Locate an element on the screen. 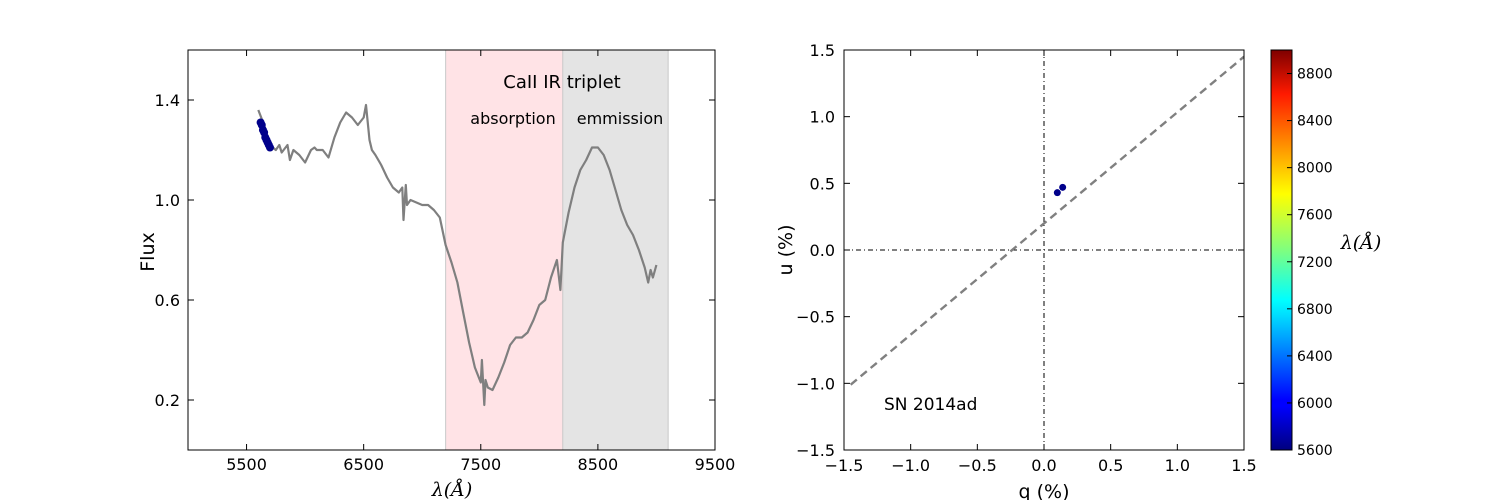 This screenshot has width=1500, height=500. x-tick-label: −1.5 is located at coordinates (844, 465).